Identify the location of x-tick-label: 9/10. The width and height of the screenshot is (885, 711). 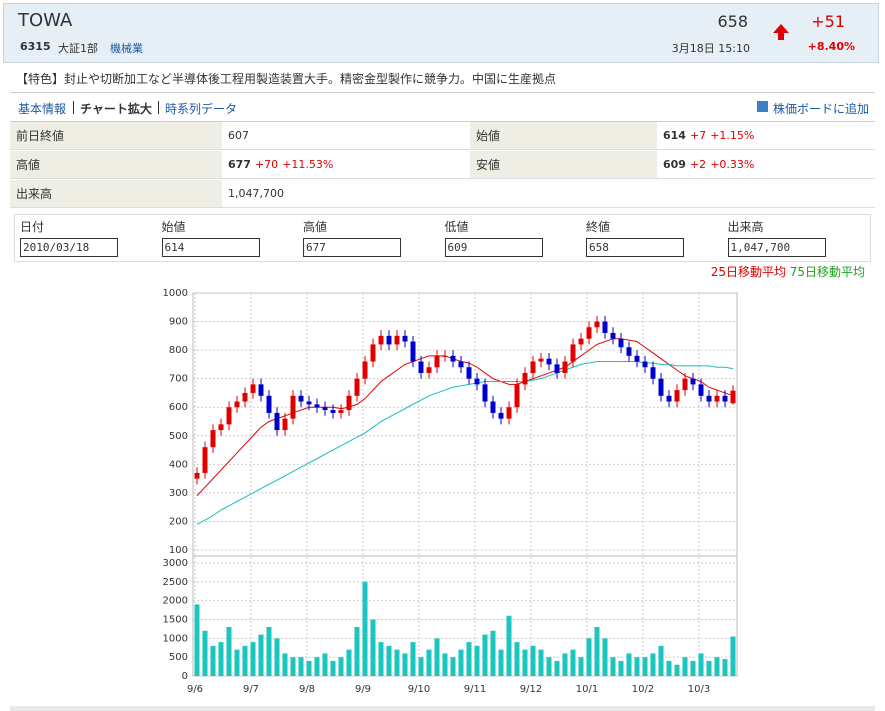
(419, 689).